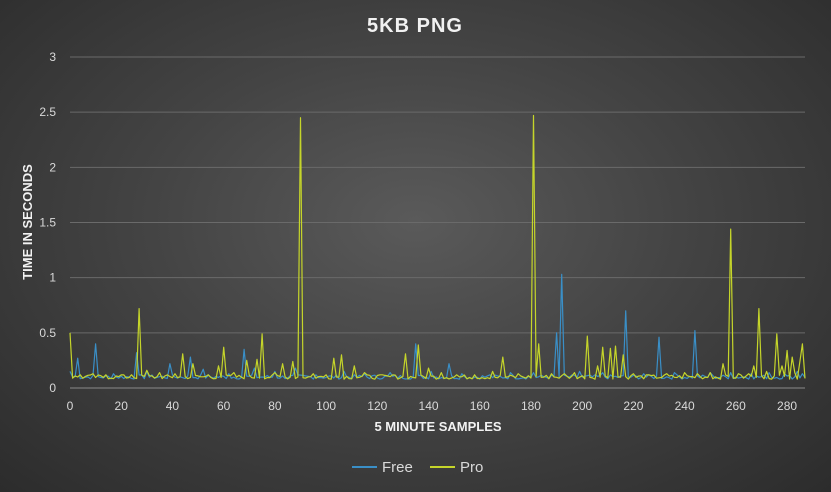 The height and width of the screenshot is (492, 831). What do you see at coordinates (415, 26) in the screenshot?
I see `chart-title: 5KB PNG` at bounding box center [415, 26].